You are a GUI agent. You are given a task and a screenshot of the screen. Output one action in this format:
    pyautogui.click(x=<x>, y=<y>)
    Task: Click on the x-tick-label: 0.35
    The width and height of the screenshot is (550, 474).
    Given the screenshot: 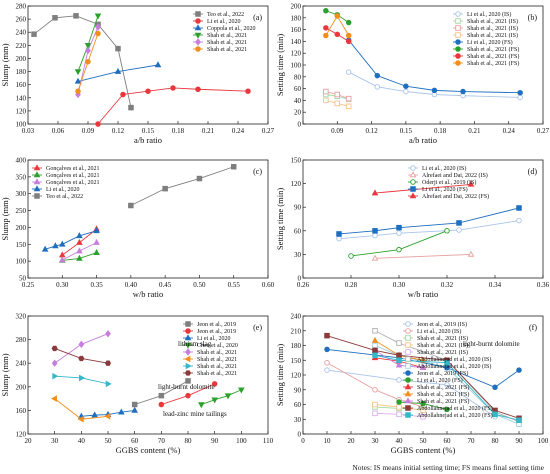 What is the action you would take?
    pyautogui.click(x=96, y=285)
    